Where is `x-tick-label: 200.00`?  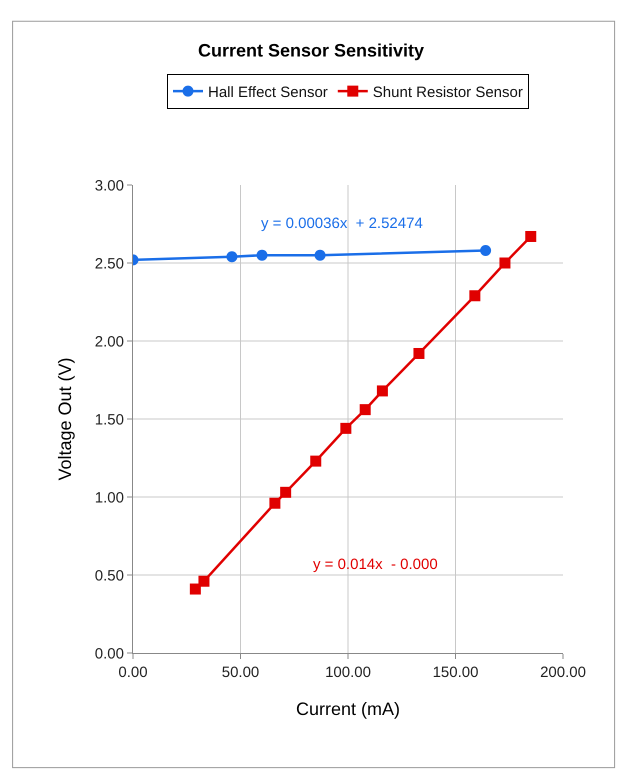
x-tick-label: 200.00 is located at coordinates (563, 672).